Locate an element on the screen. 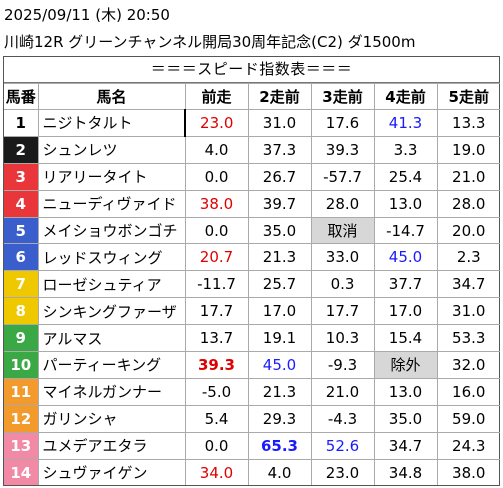  speed-value-cell: 25.4 is located at coordinates (405, 176).